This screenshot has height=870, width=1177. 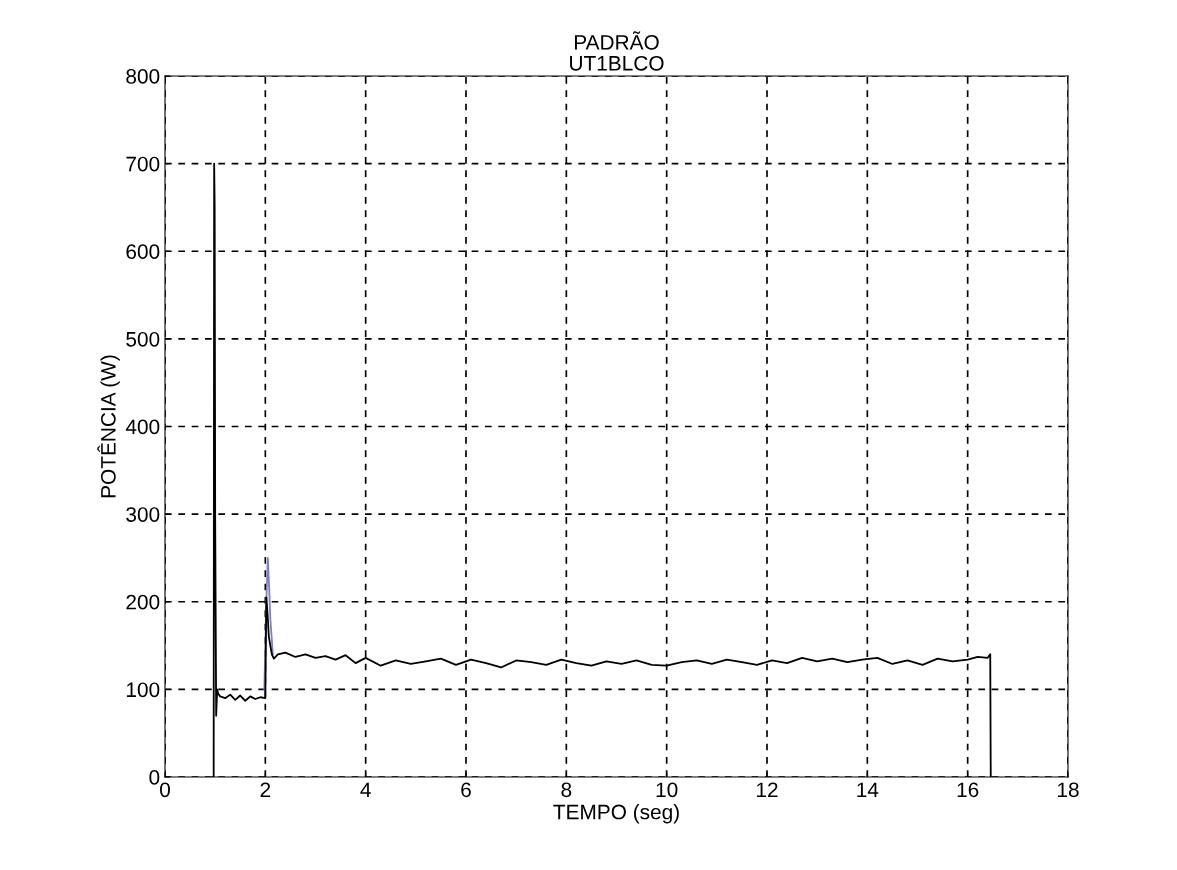 I want to click on x-tick-label: 8, so click(x=566, y=790).